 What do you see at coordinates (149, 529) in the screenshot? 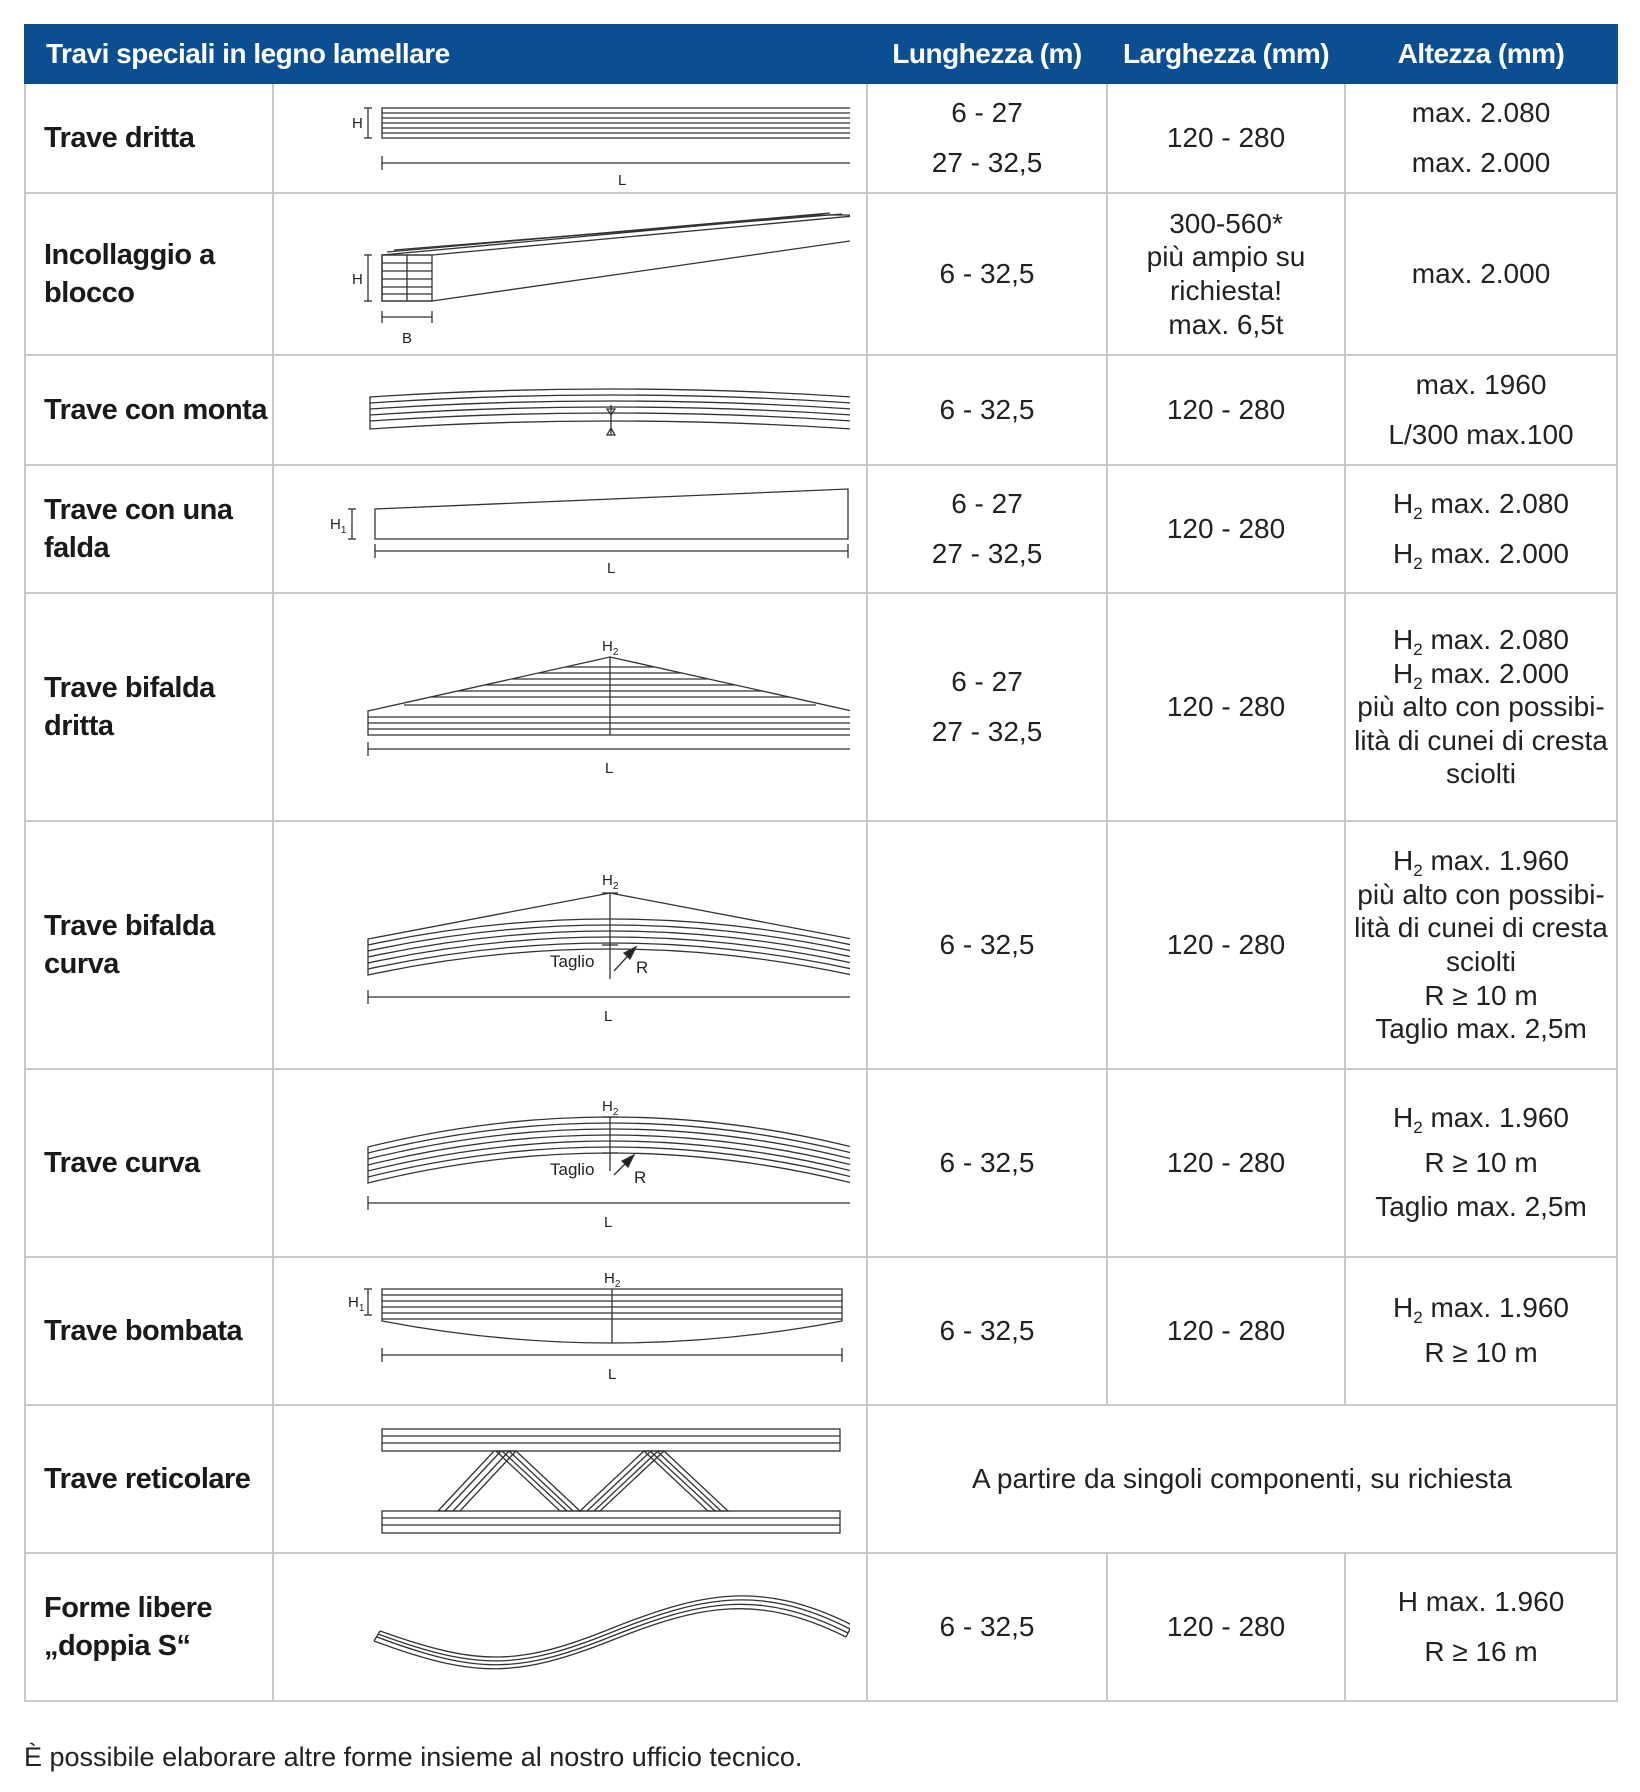
I see `beam-name: Trave con una falda` at bounding box center [149, 529].